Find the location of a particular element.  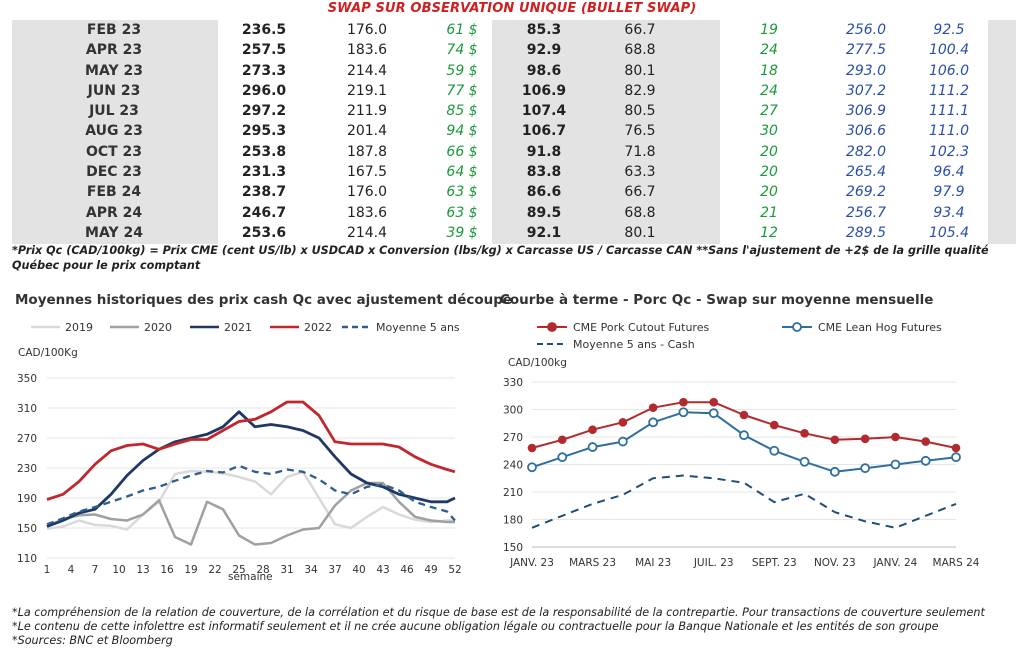

chart2-series-line is located at coordinates (744, 501).